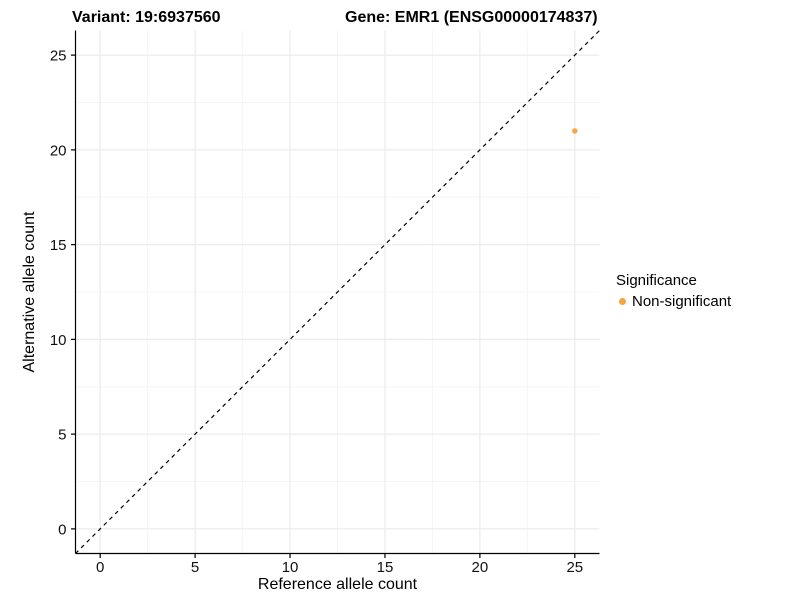 Image resolution: width=800 pixels, height=600 pixels. What do you see at coordinates (656, 280) in the screenshot?
I see `legend-title: Significance` at bounding box center [656, 280].